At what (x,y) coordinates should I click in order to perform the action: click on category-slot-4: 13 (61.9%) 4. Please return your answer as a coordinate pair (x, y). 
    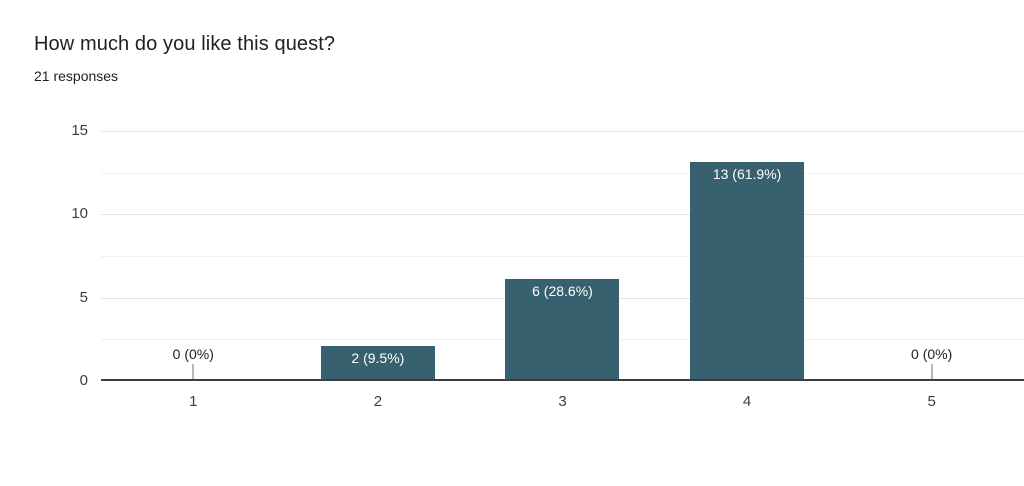
    Looking at the image, I should click on (747, 270).